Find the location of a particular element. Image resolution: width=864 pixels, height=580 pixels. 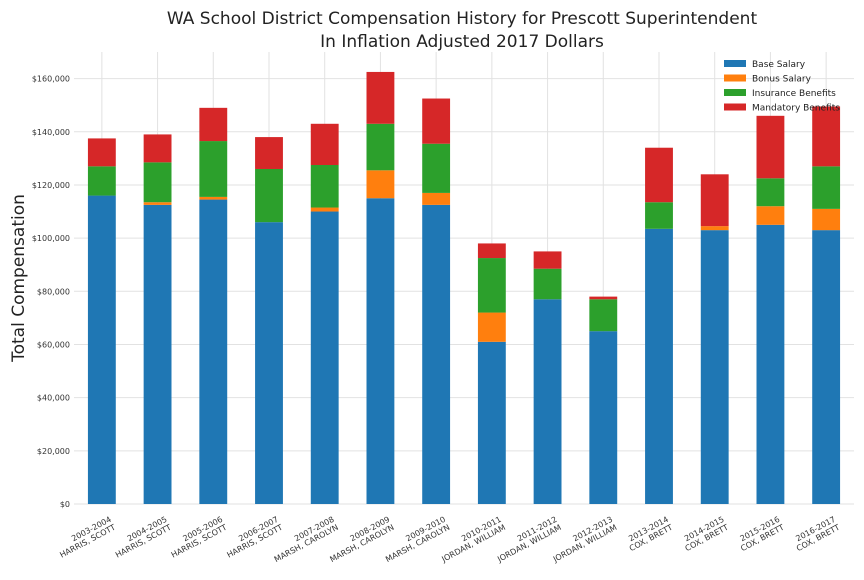

chart-subtitle: In Inflation Adjusted 2017 Dollars is located at coordinates (462, 42).